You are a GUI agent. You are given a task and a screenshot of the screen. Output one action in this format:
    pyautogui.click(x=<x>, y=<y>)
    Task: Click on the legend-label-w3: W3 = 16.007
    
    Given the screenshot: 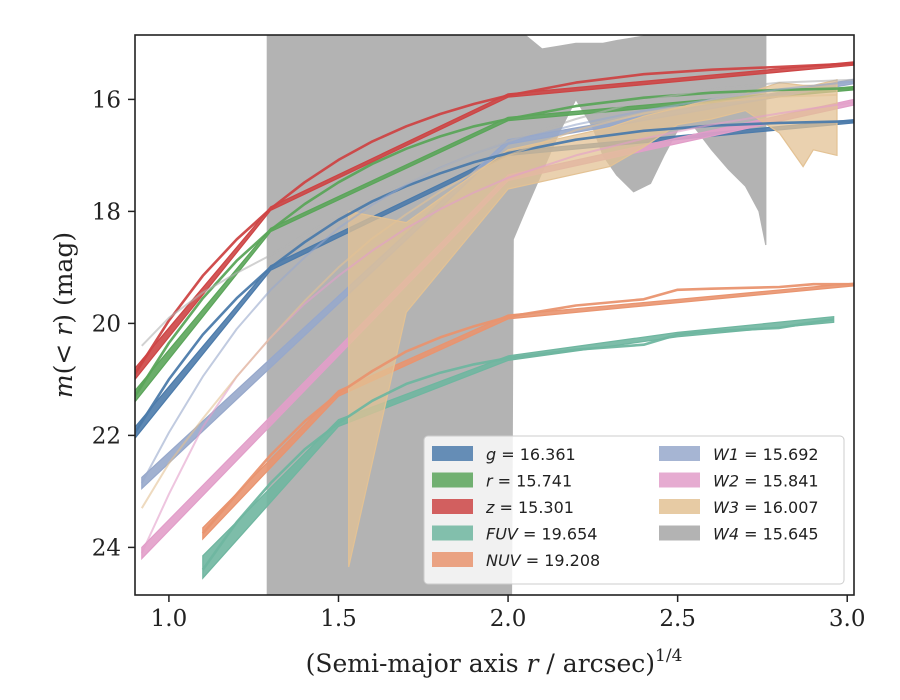 What is the action you would take?
    pyautogui.click(x=766, y=507)
    